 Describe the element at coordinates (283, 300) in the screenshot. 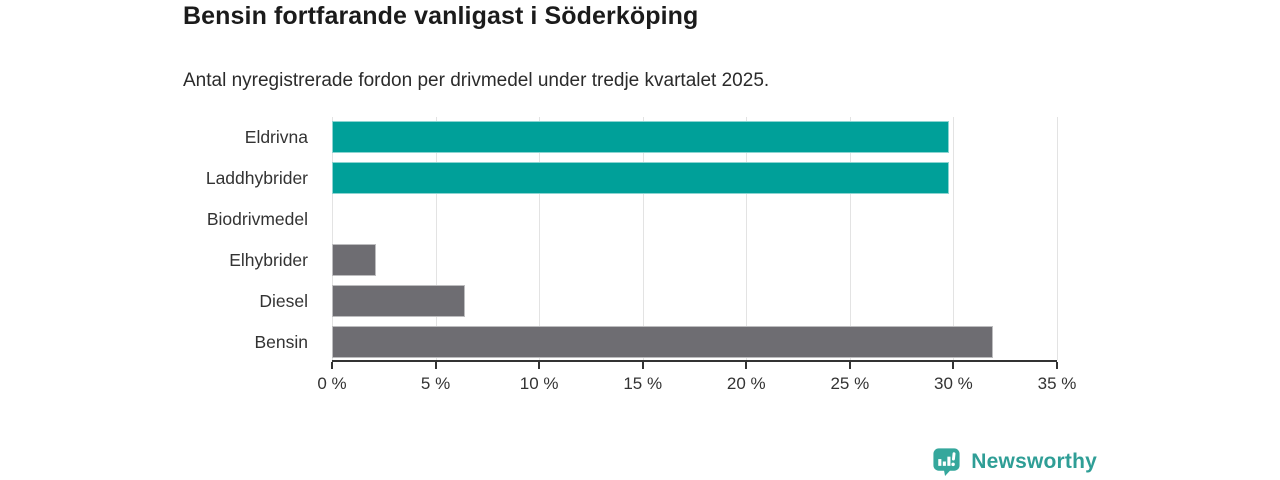

I see `category-label: Diesel` at that location.